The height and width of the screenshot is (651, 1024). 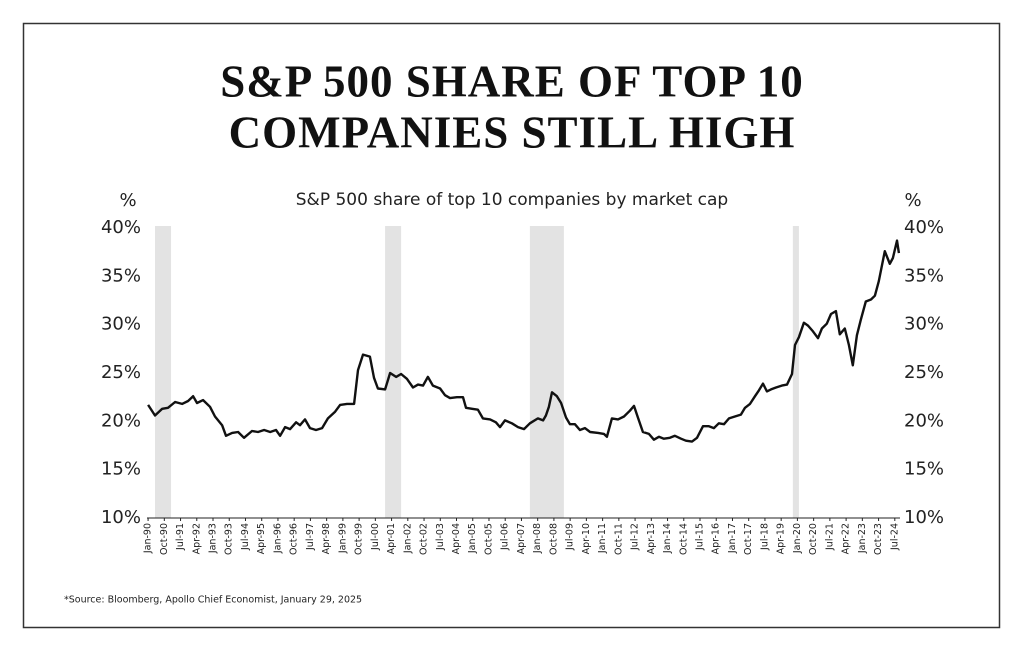 What do you see at coordinates (700, 537) in the screenshot?
I see `x-tick-label: Jul-15` at bounding box center [700, 537].